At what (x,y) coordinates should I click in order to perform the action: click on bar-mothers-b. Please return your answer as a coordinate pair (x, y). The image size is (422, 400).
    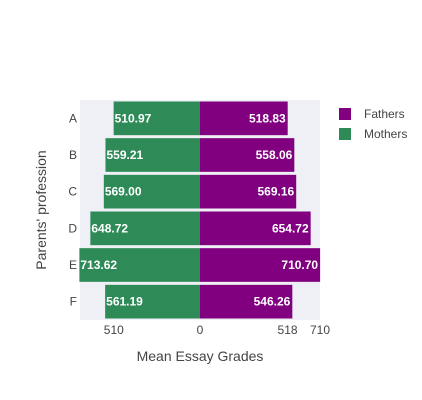
    Looking at the image, I should click on (152, 155).